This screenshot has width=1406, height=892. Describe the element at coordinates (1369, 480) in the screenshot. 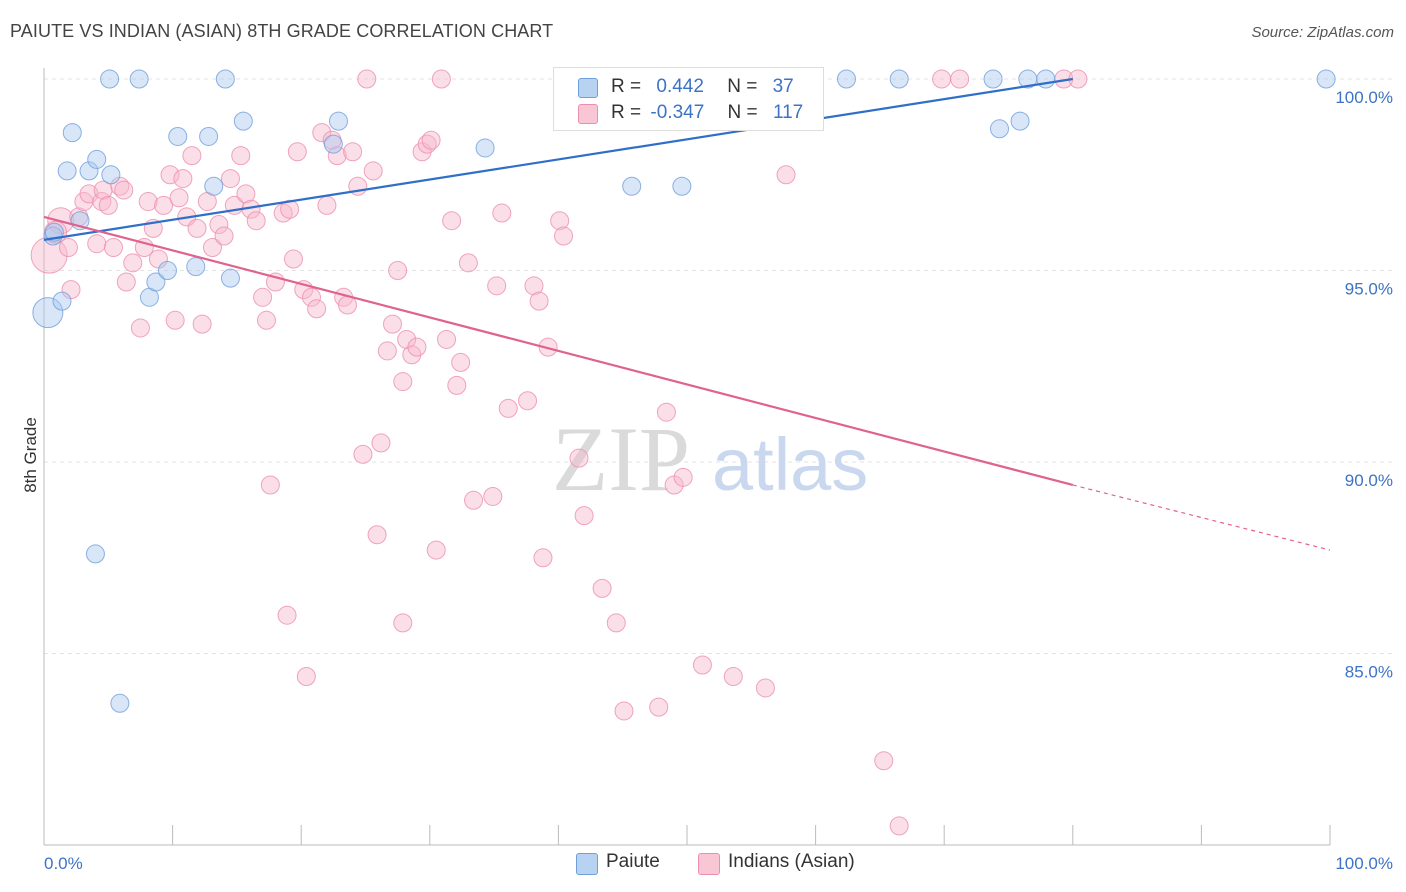

I see `y-tick-label: 90.0%` at that location.